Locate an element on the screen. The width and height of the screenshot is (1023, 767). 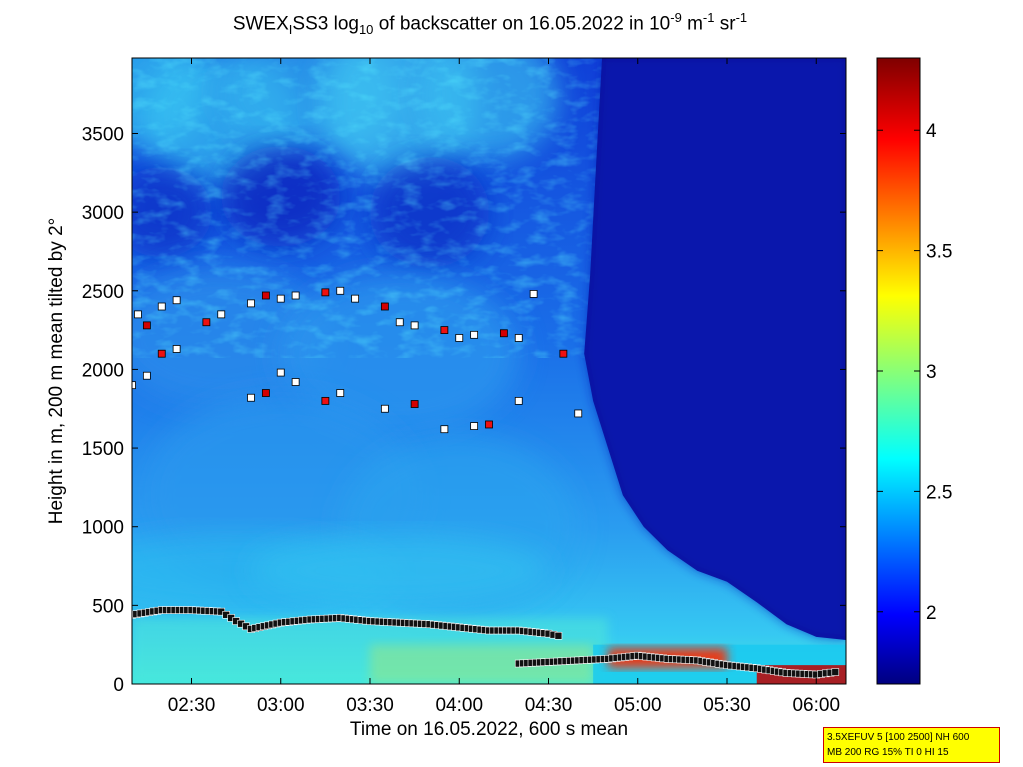
x-tick-label: 05:30 is located at coordinates (727, 705).